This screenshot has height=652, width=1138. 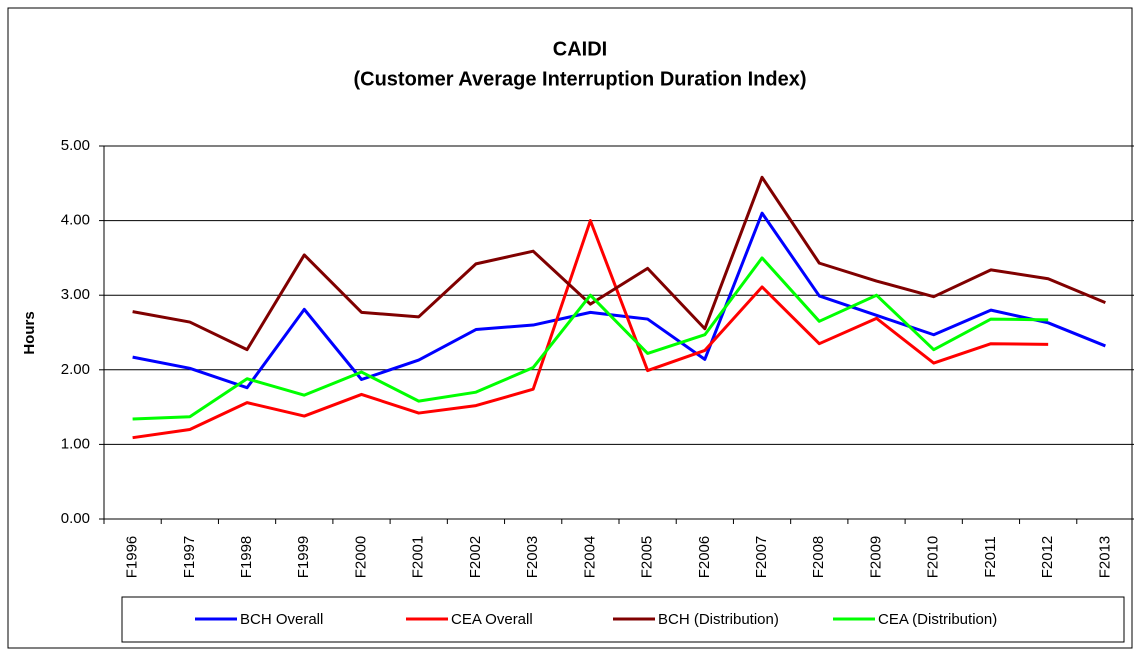 I want to click on x-tick-label: F1996, so click(x=132, y=557).